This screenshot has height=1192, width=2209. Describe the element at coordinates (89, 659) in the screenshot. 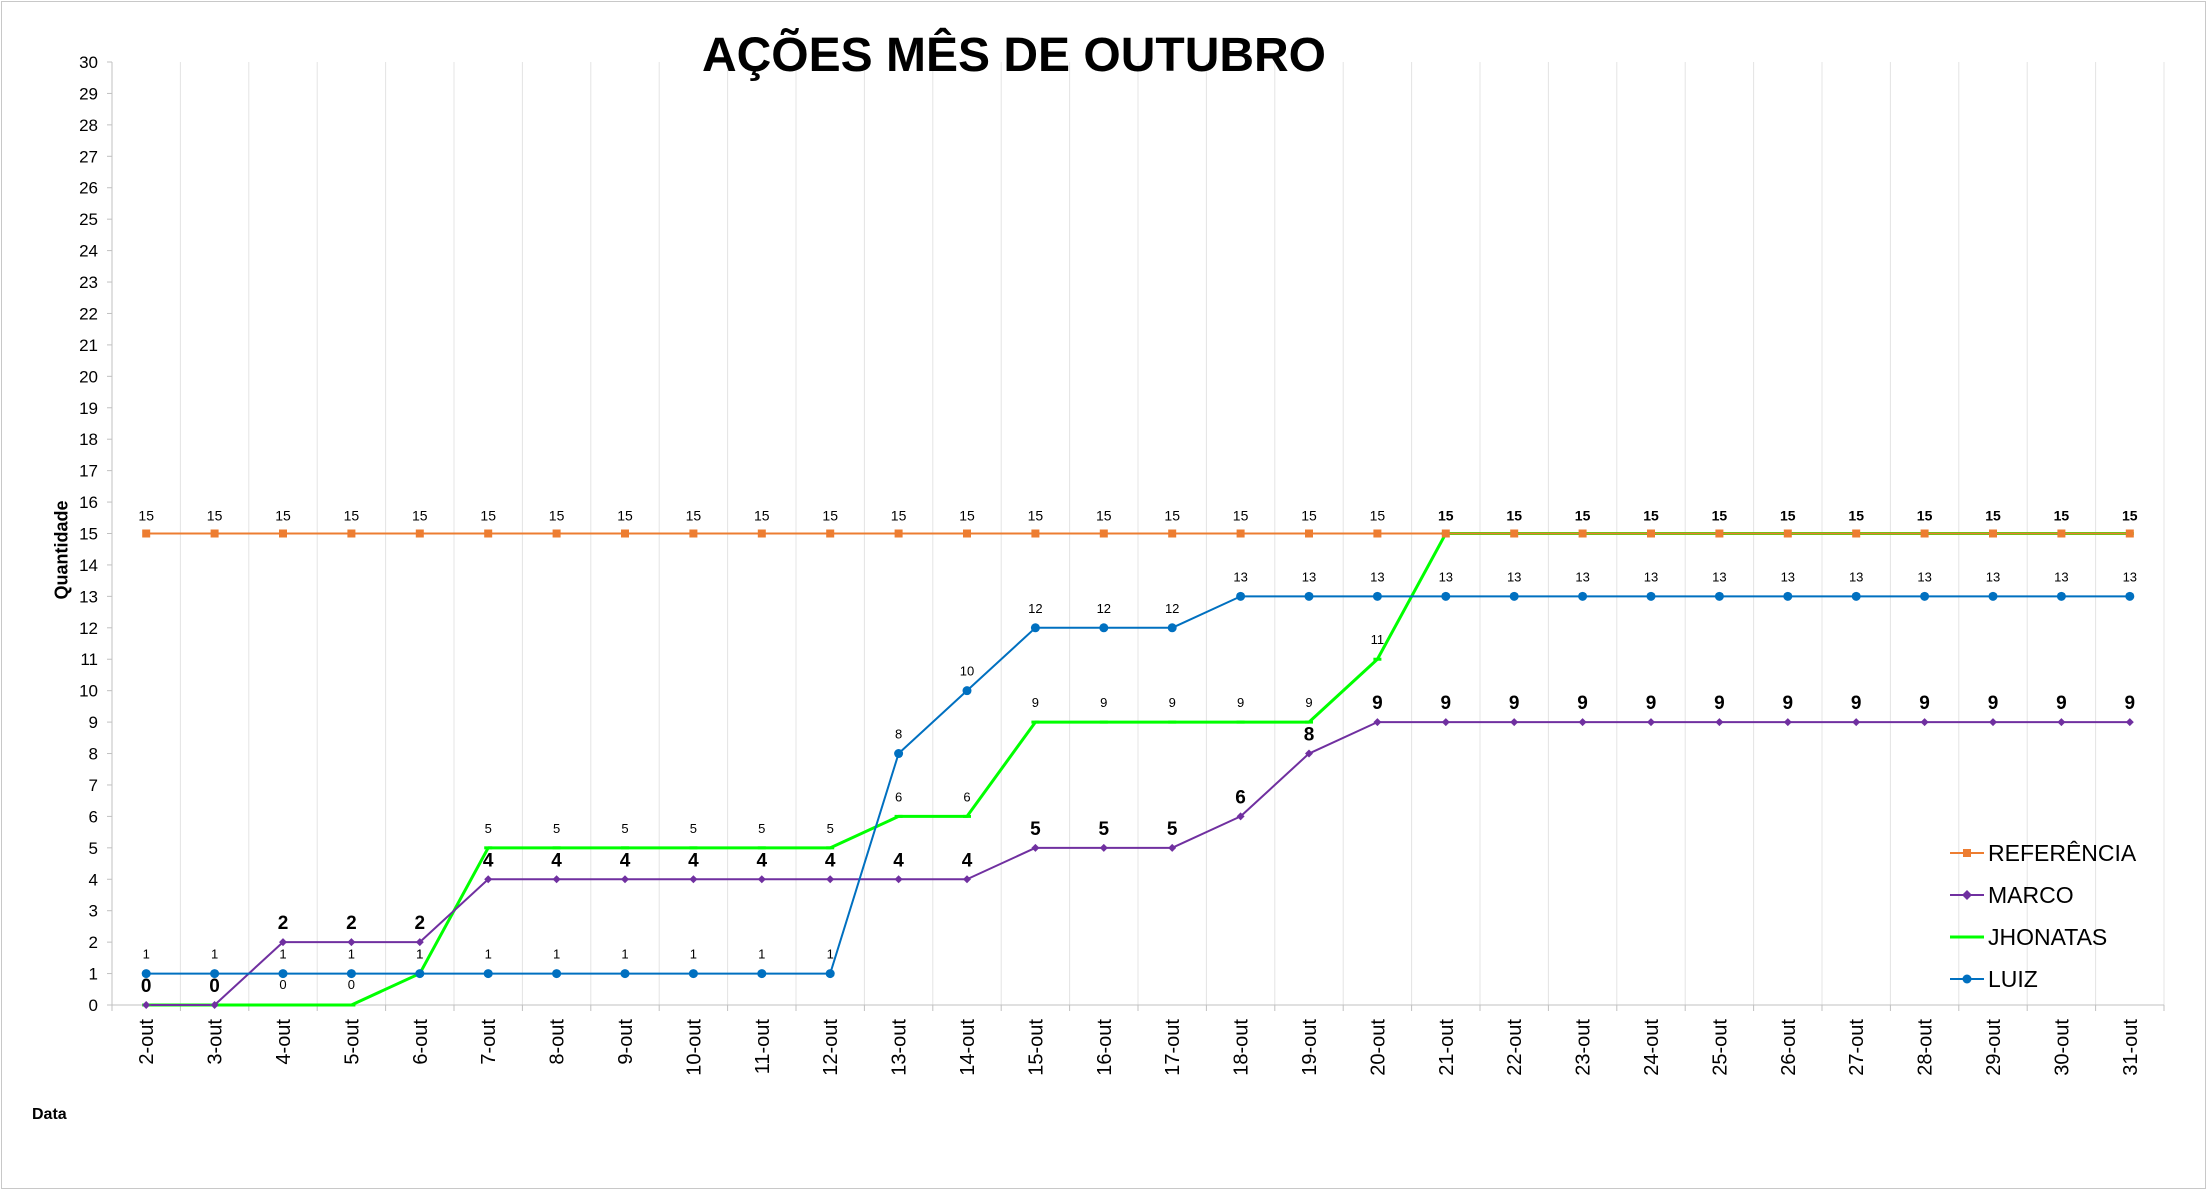

I see `y-tick-label: 11` at that location.